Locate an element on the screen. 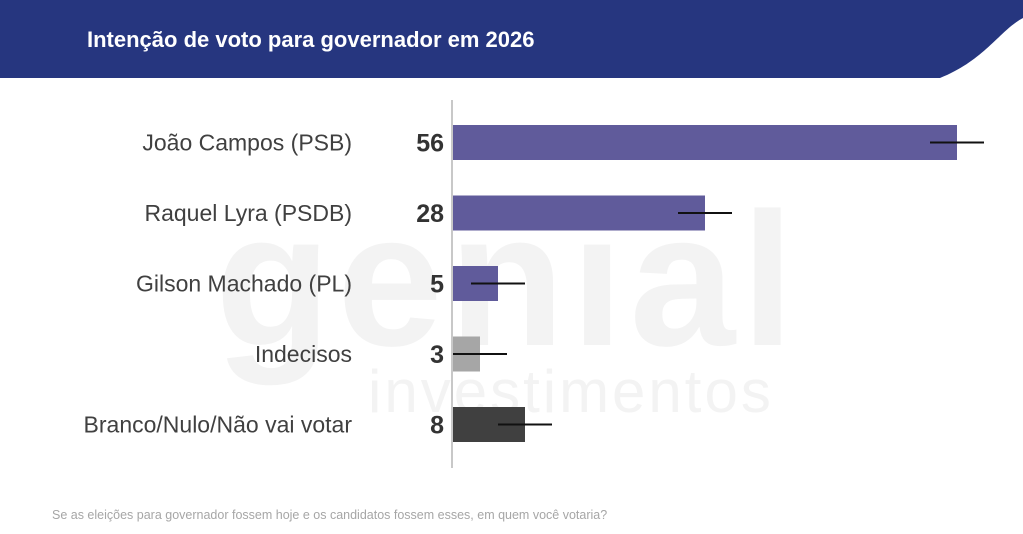 Image resolution: width=1023 pixels, height=534 pixels. header-bar: Intenção de voto para governador em 2026 is located at coordinates (511, 39).